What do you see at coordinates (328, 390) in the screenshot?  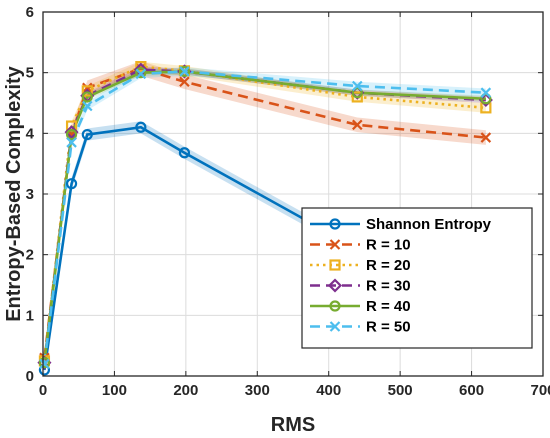 I see `x-tick-label: 400` at bounding box center [328, 390].